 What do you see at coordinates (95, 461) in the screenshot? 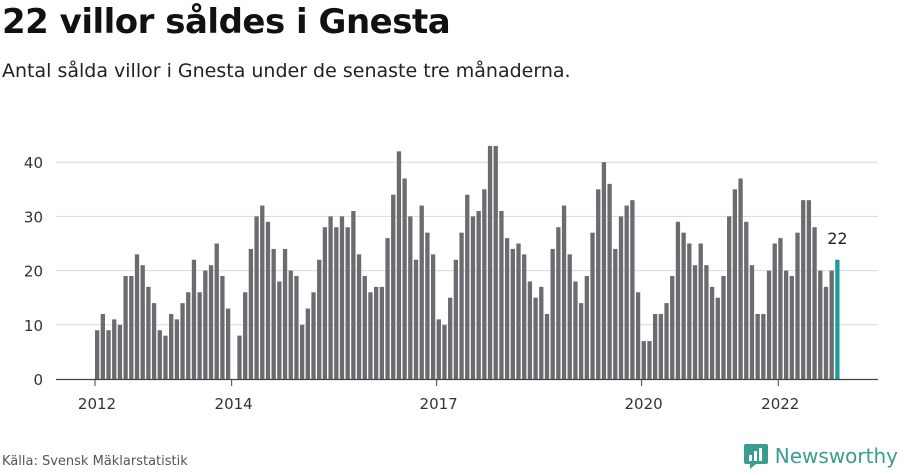
I see `source-note: Källa: Svensk Mäklarstatistik` at bounding box center [95, 461].